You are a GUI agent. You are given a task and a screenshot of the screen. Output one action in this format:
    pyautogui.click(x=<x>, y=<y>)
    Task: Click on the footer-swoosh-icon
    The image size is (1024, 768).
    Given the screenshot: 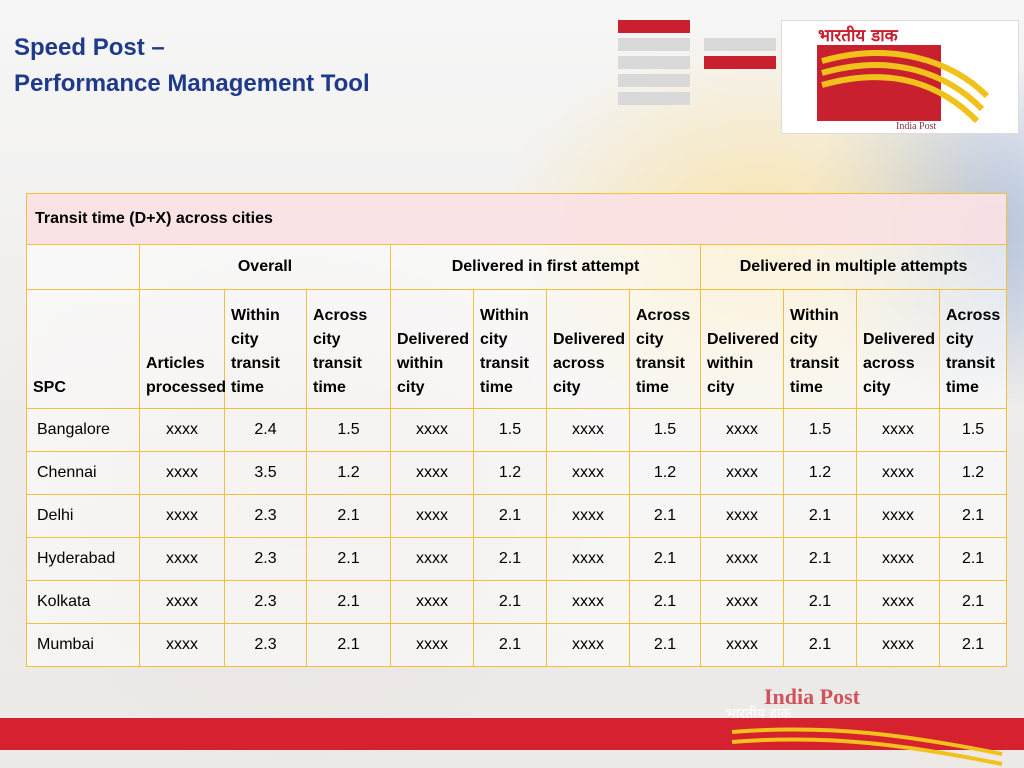 What is the action you would take?
    pyautogui.click(x=867, y=746)
    